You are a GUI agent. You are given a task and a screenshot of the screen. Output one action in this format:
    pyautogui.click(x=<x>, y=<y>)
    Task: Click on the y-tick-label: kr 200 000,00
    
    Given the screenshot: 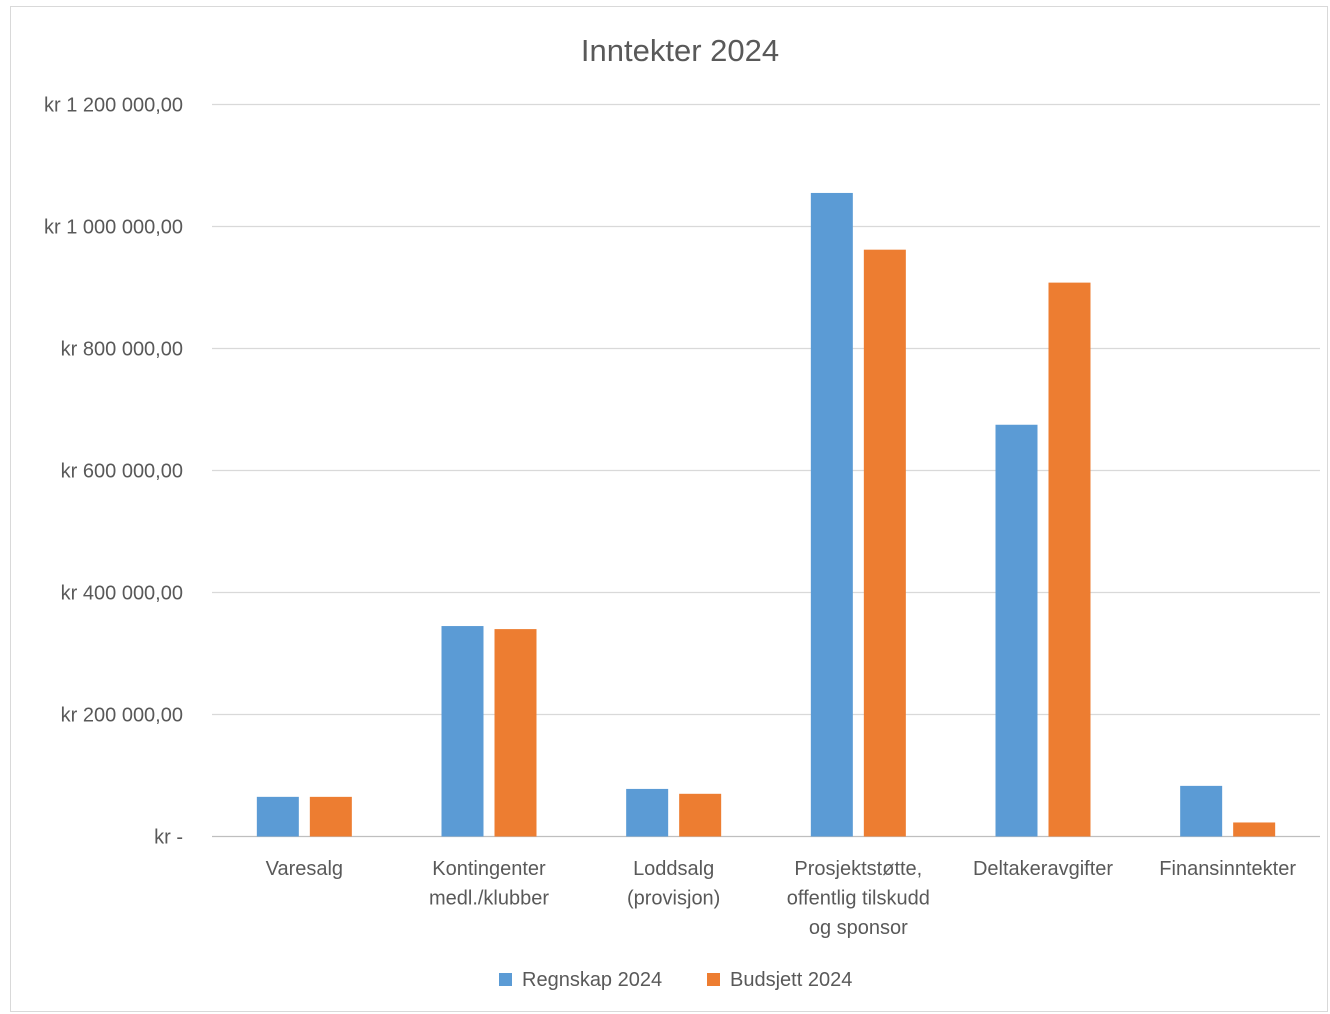 What is the action you would take?
    pyautogui.click(x=122, y=716)
    